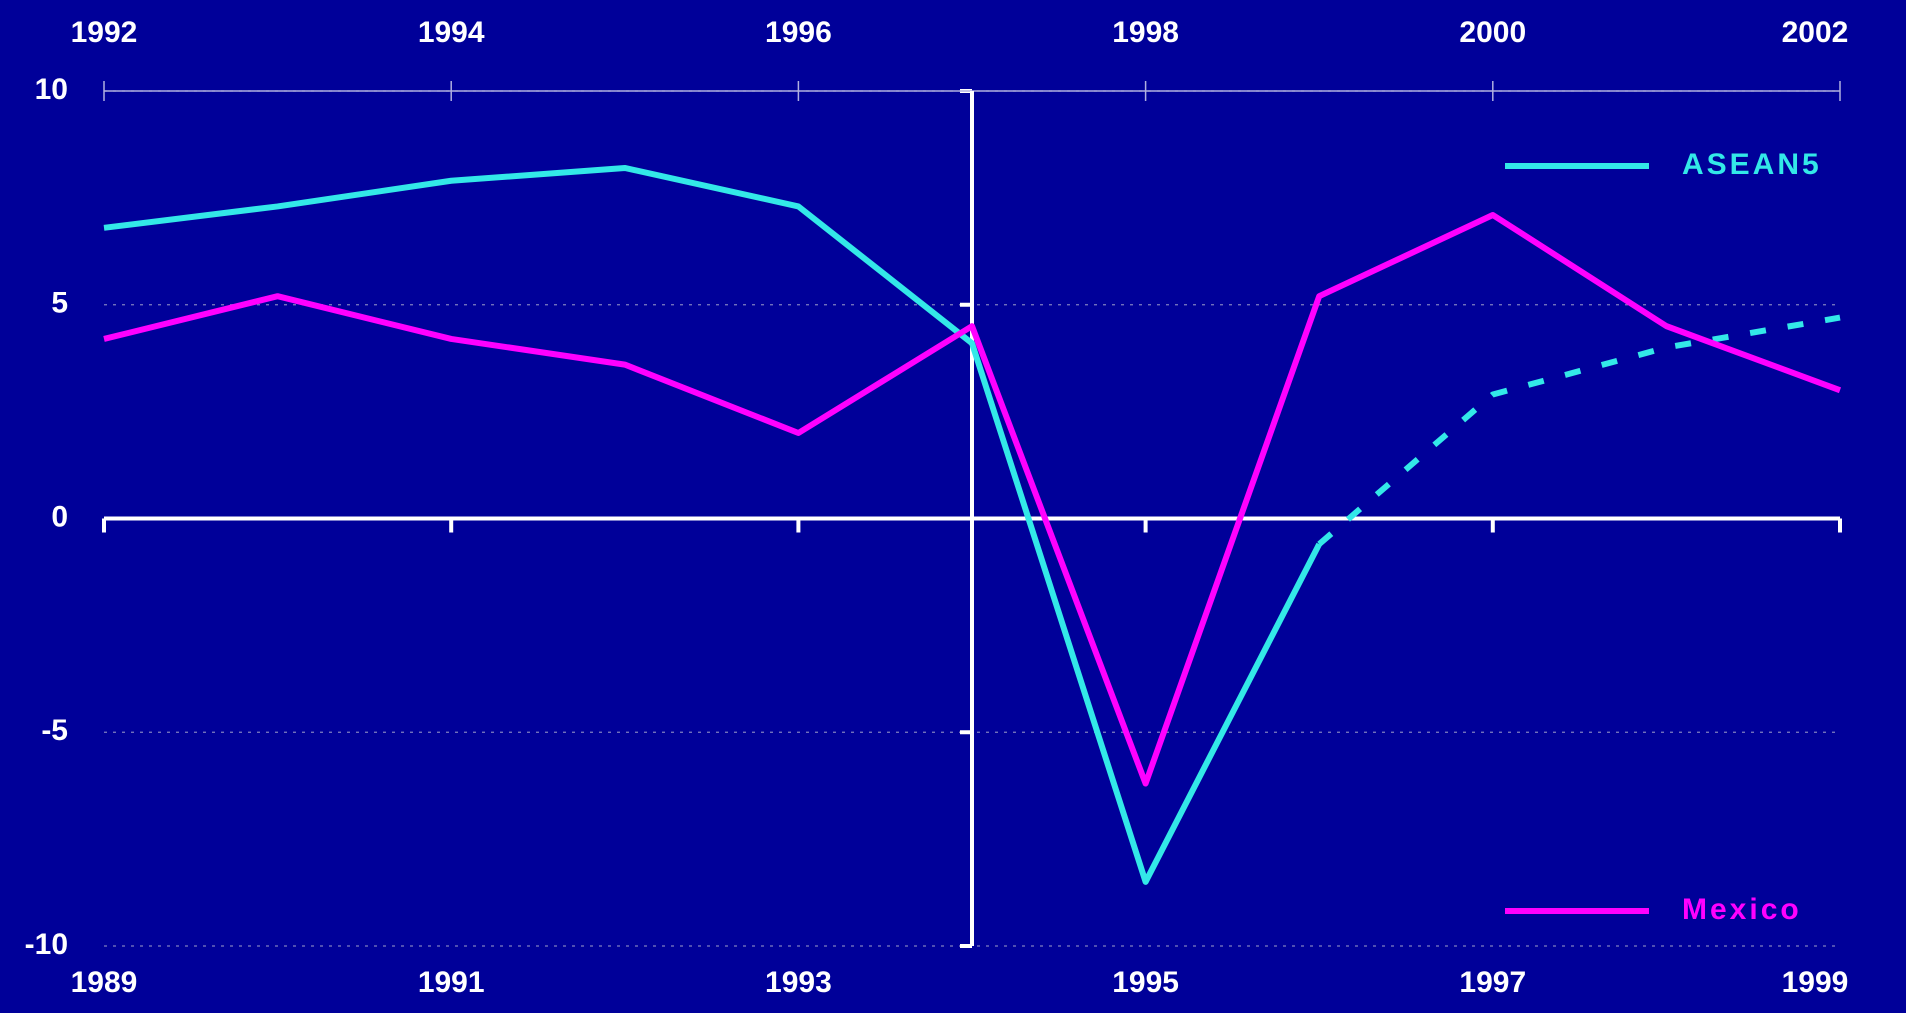  Describe the element at coordinates (51, 89) in the screenshot. I see `y-tick-label: 10` at that location.